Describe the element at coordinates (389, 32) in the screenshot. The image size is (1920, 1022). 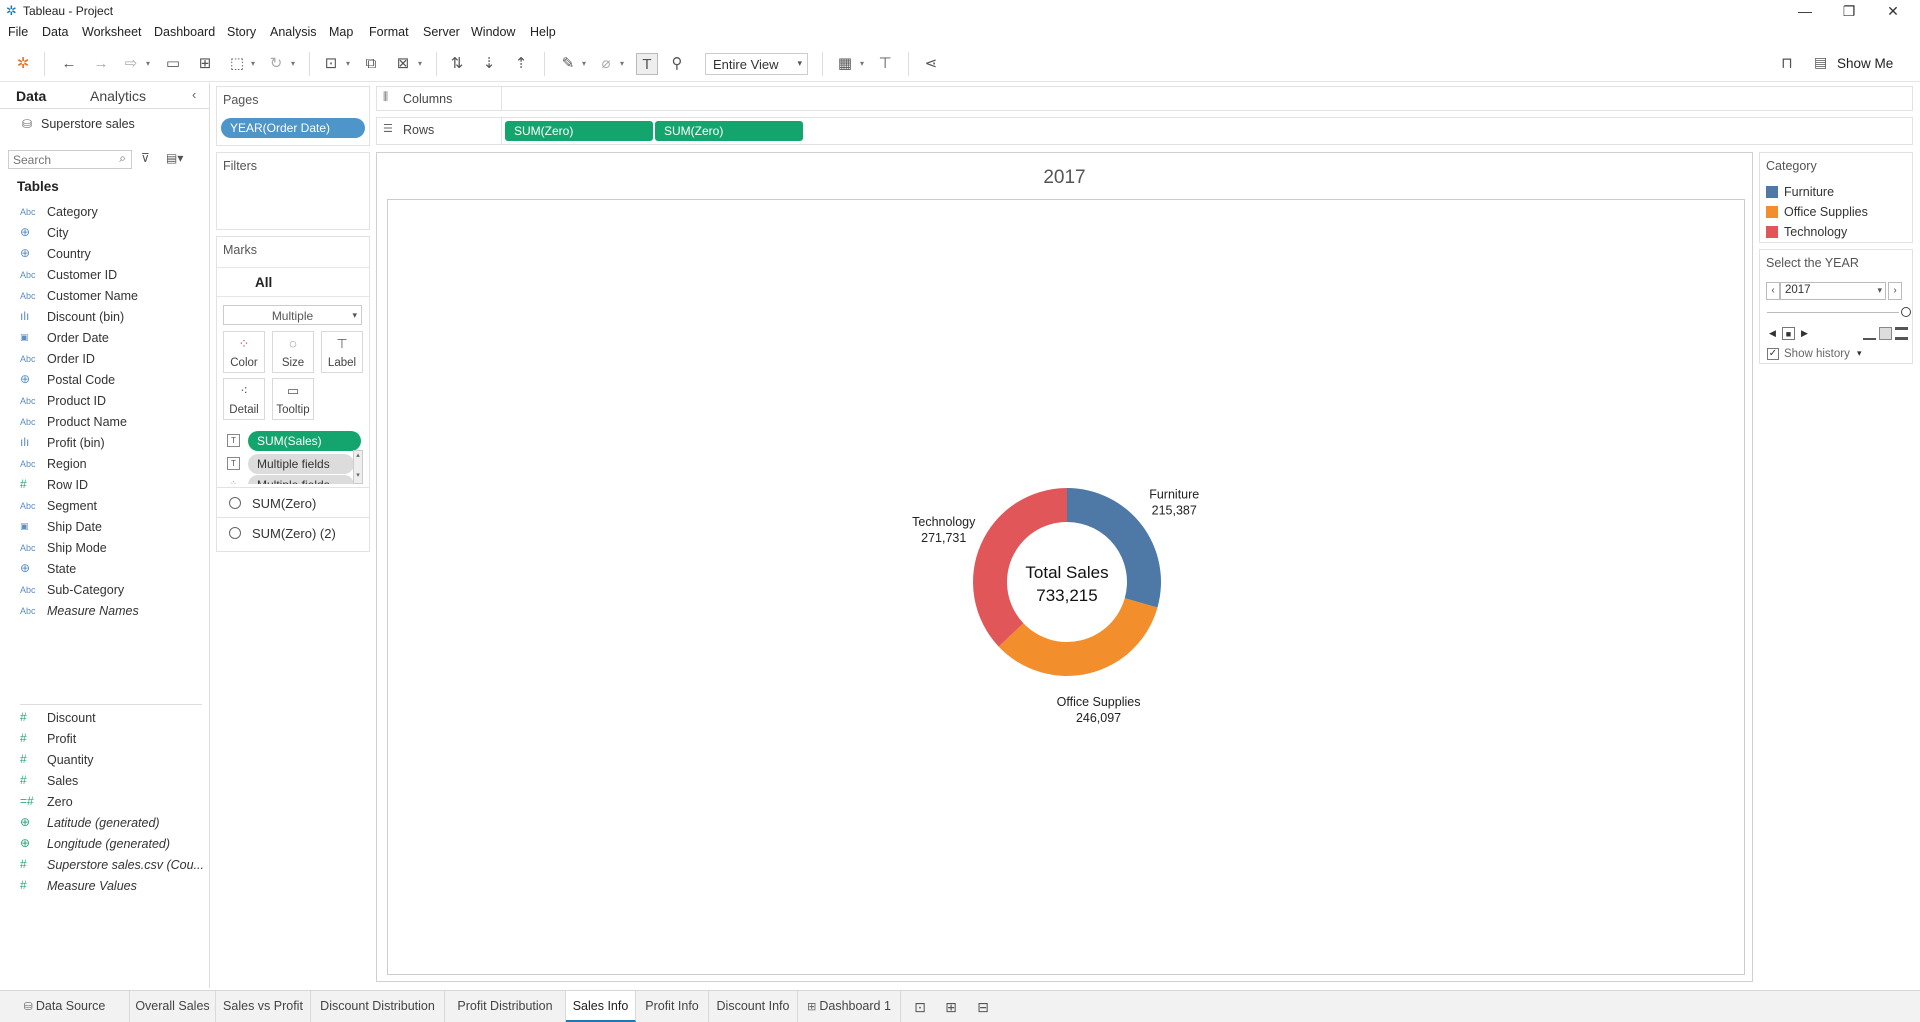
I see `menu-format: Format` at that location.